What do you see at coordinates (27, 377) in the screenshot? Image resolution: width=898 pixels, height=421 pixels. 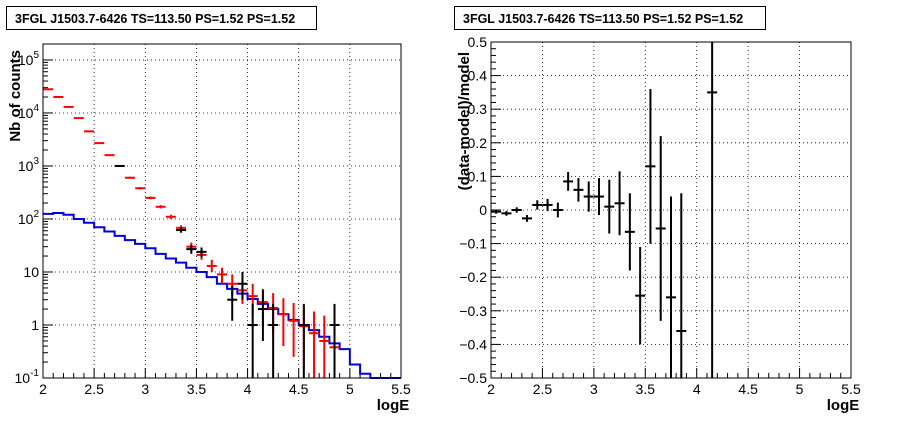 I see `y-tick-label: 10⁻¹` at bounding box center [27, 377].